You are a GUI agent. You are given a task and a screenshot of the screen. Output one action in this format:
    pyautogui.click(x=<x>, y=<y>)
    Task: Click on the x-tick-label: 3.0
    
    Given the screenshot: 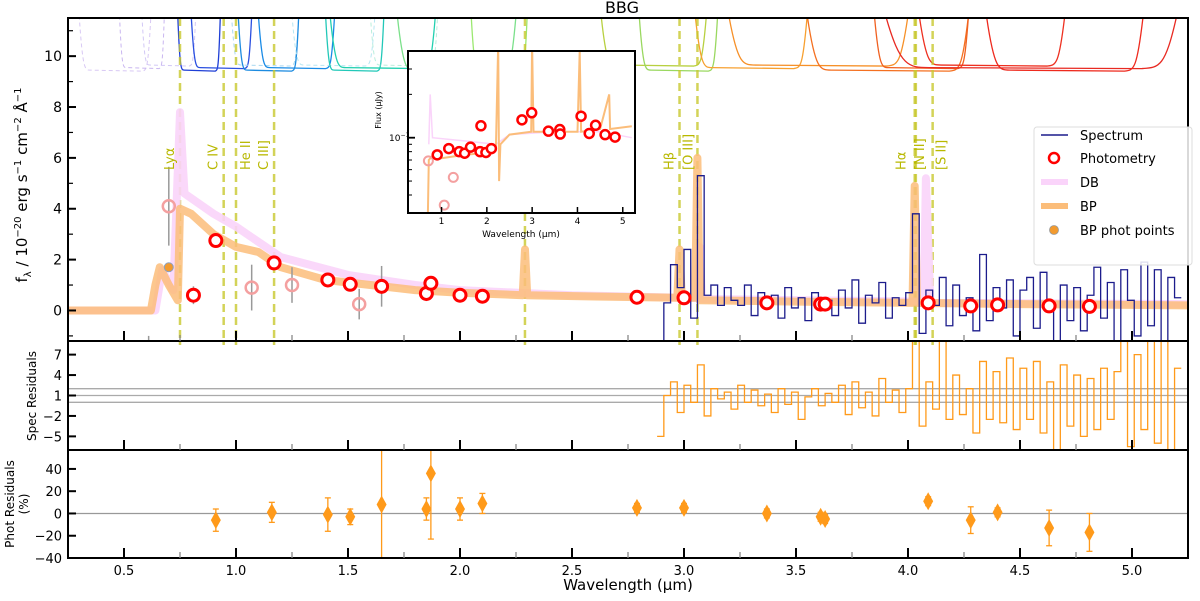 What is the action you would take?
    pyautogui.click(x=684, y=571)
    